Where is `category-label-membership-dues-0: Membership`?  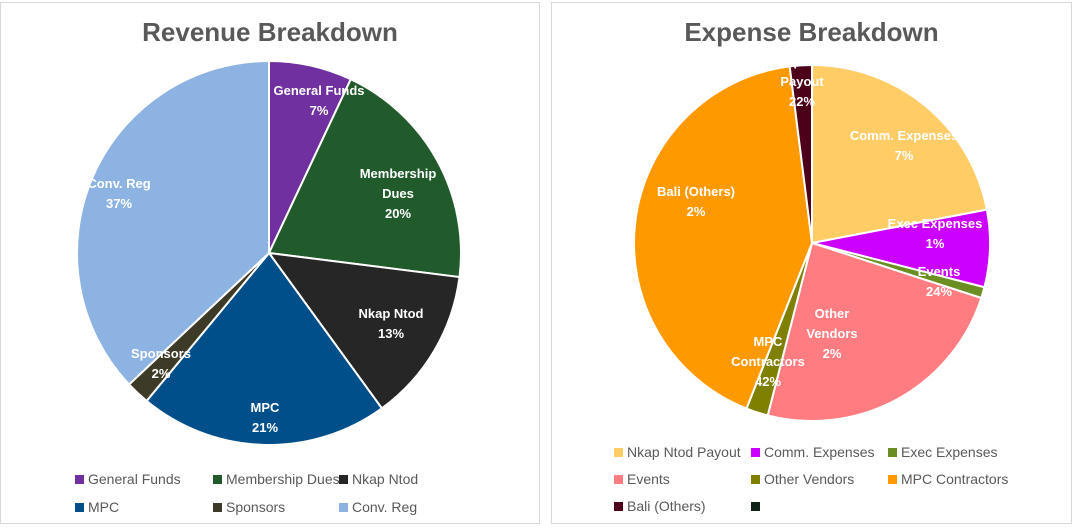
category-label-membership-dues-0: Membership is located at coordinates (398, 173).